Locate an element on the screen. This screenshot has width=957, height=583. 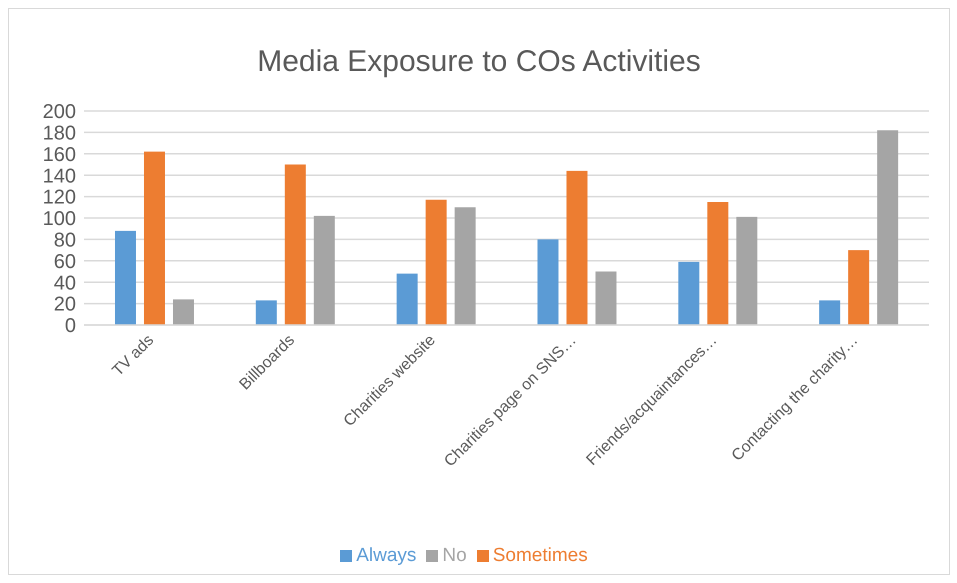
chart-title: Media Exposure to COs Activities is located at coordinates (479, 62).